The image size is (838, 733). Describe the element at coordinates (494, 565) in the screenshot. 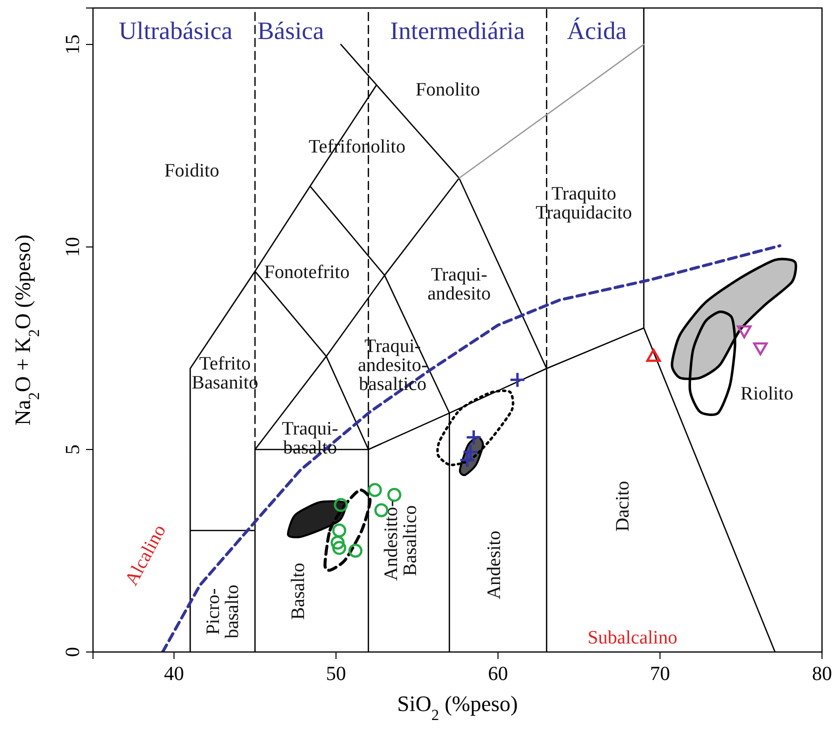

I see `annotation: Andesito` at that location.